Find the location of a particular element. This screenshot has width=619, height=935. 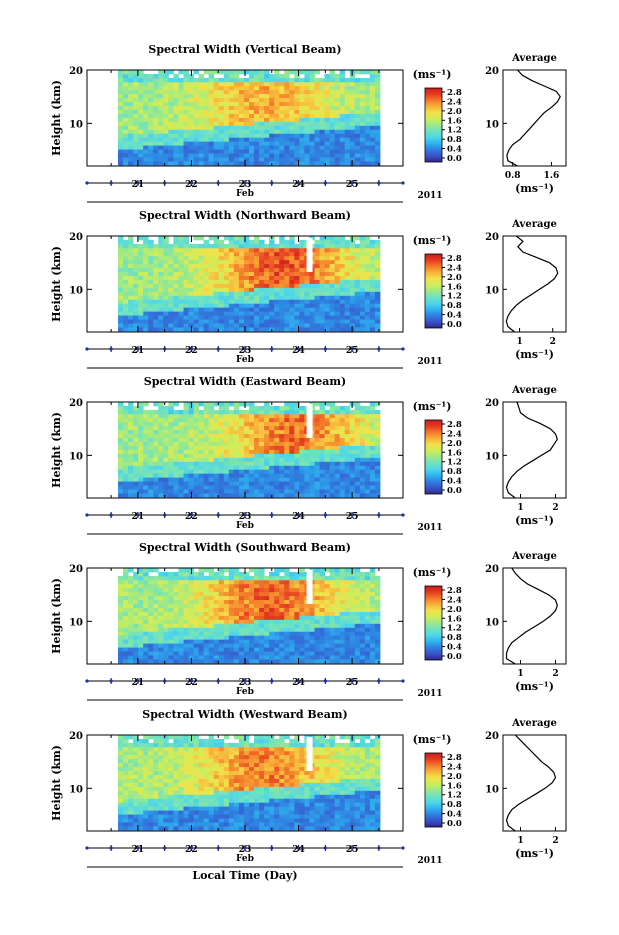

data-gap is located at coordinates (310, 255).